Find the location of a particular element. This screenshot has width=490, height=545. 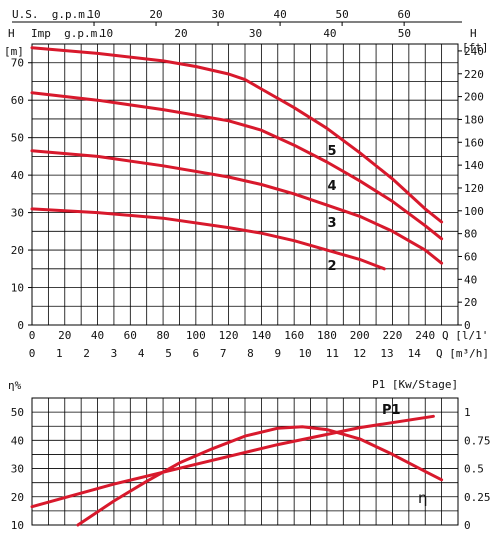

head-left-tick-label: 40 is located at coordinates (17, 175).